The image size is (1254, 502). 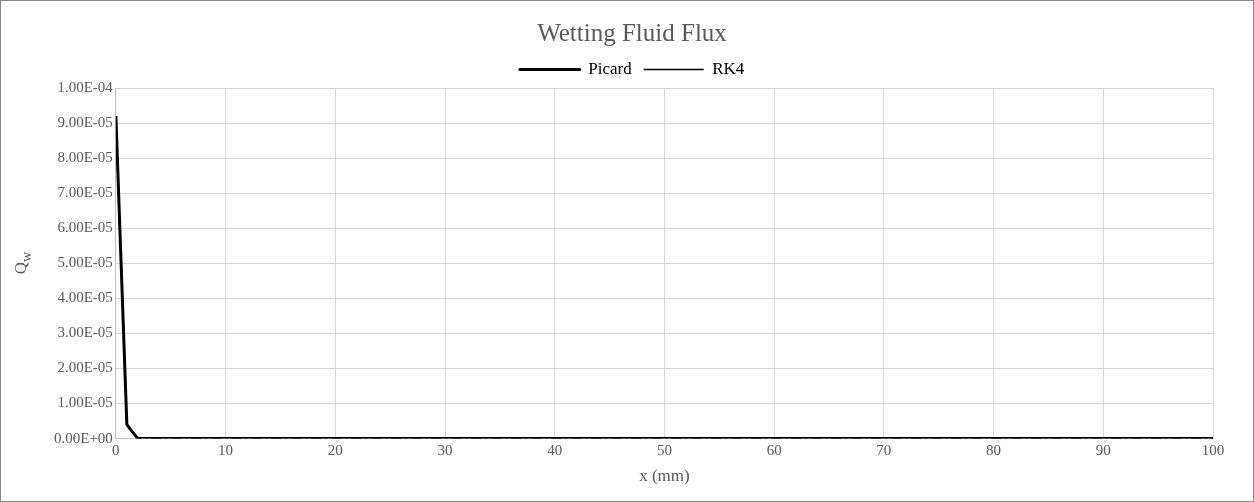 I want to click on y-tick-label: 8.00E-05, so click(x=85, y=157).